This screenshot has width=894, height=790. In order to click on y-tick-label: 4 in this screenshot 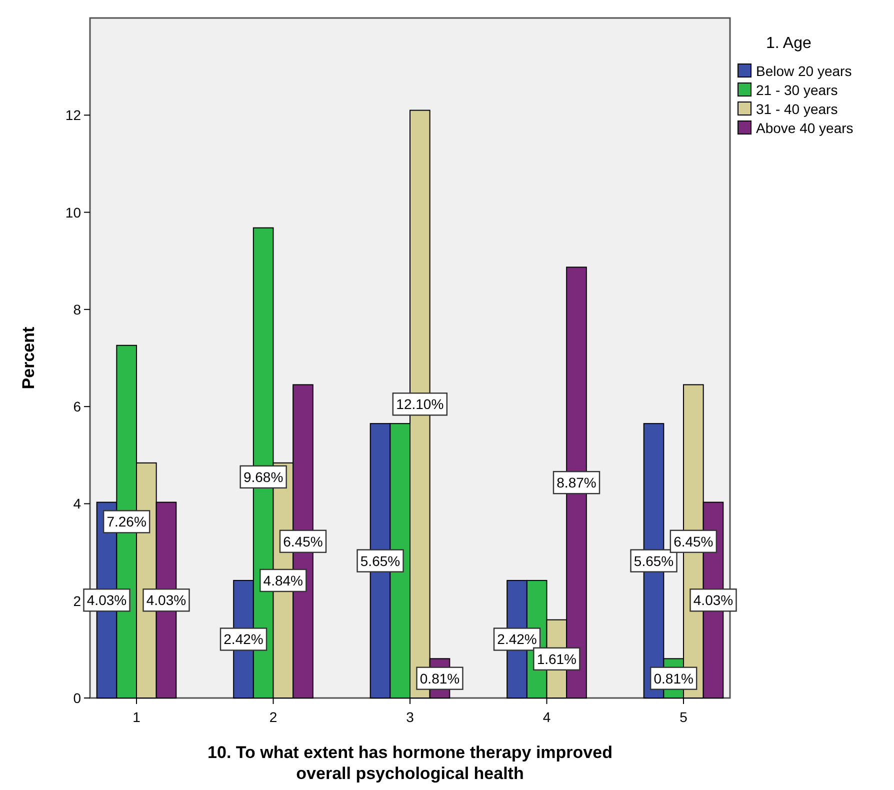, I will do `click(77, 504)`.